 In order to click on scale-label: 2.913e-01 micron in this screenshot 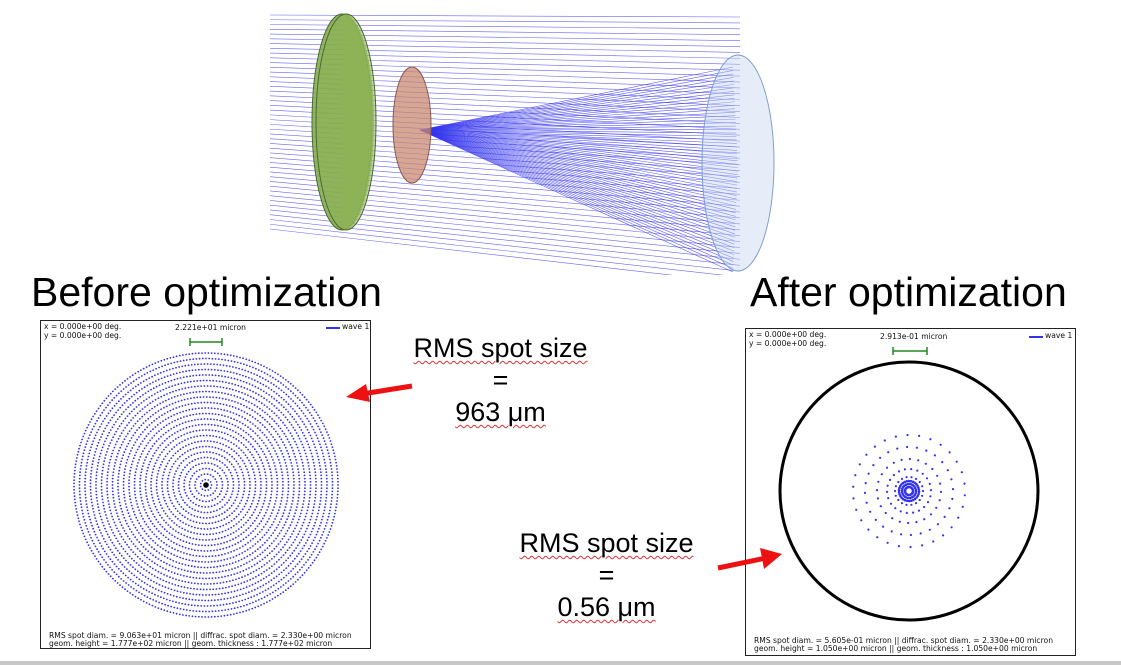, I will do `click(914, 336)`.